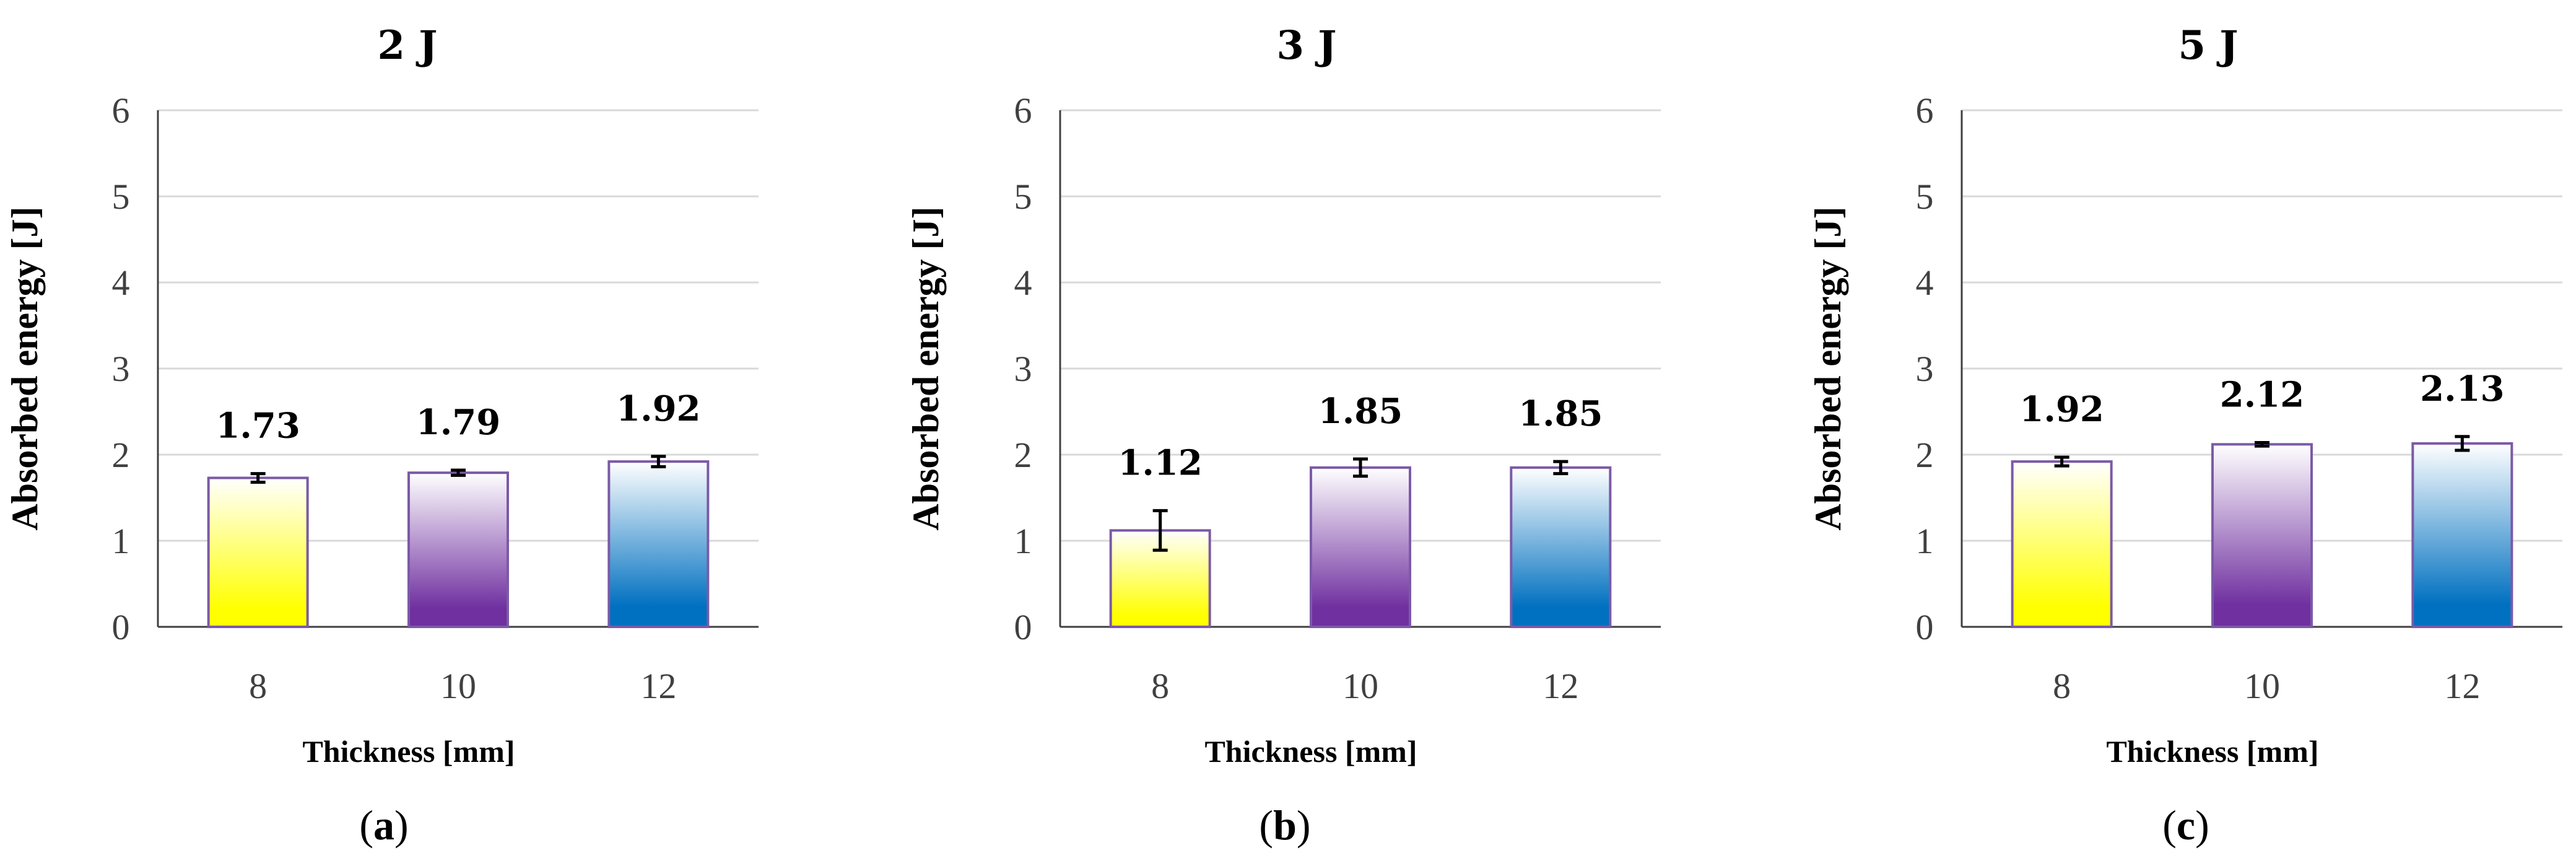 The width and height of the screenshot is (2576, 861). Describe the element at coordinates (257, 426) in the screenshot. I see `data-label: 1.73` at that location.